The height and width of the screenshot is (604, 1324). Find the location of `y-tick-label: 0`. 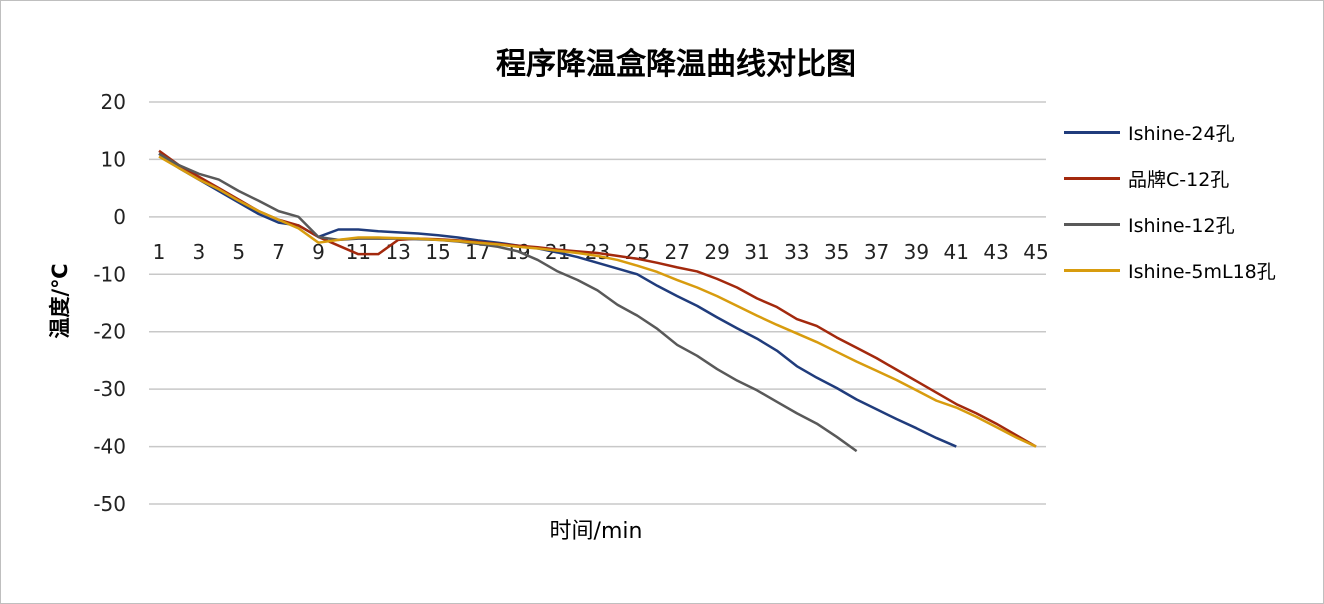

y-tick-label: 0 is located at coordinates (119, 217).